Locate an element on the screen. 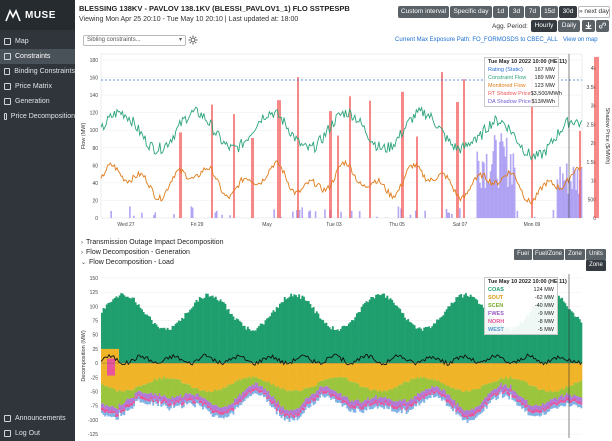 The height and width of the screenshot is (441, 612). sidebar-item-log-out: Log Out is located at coordinates (37, 433).